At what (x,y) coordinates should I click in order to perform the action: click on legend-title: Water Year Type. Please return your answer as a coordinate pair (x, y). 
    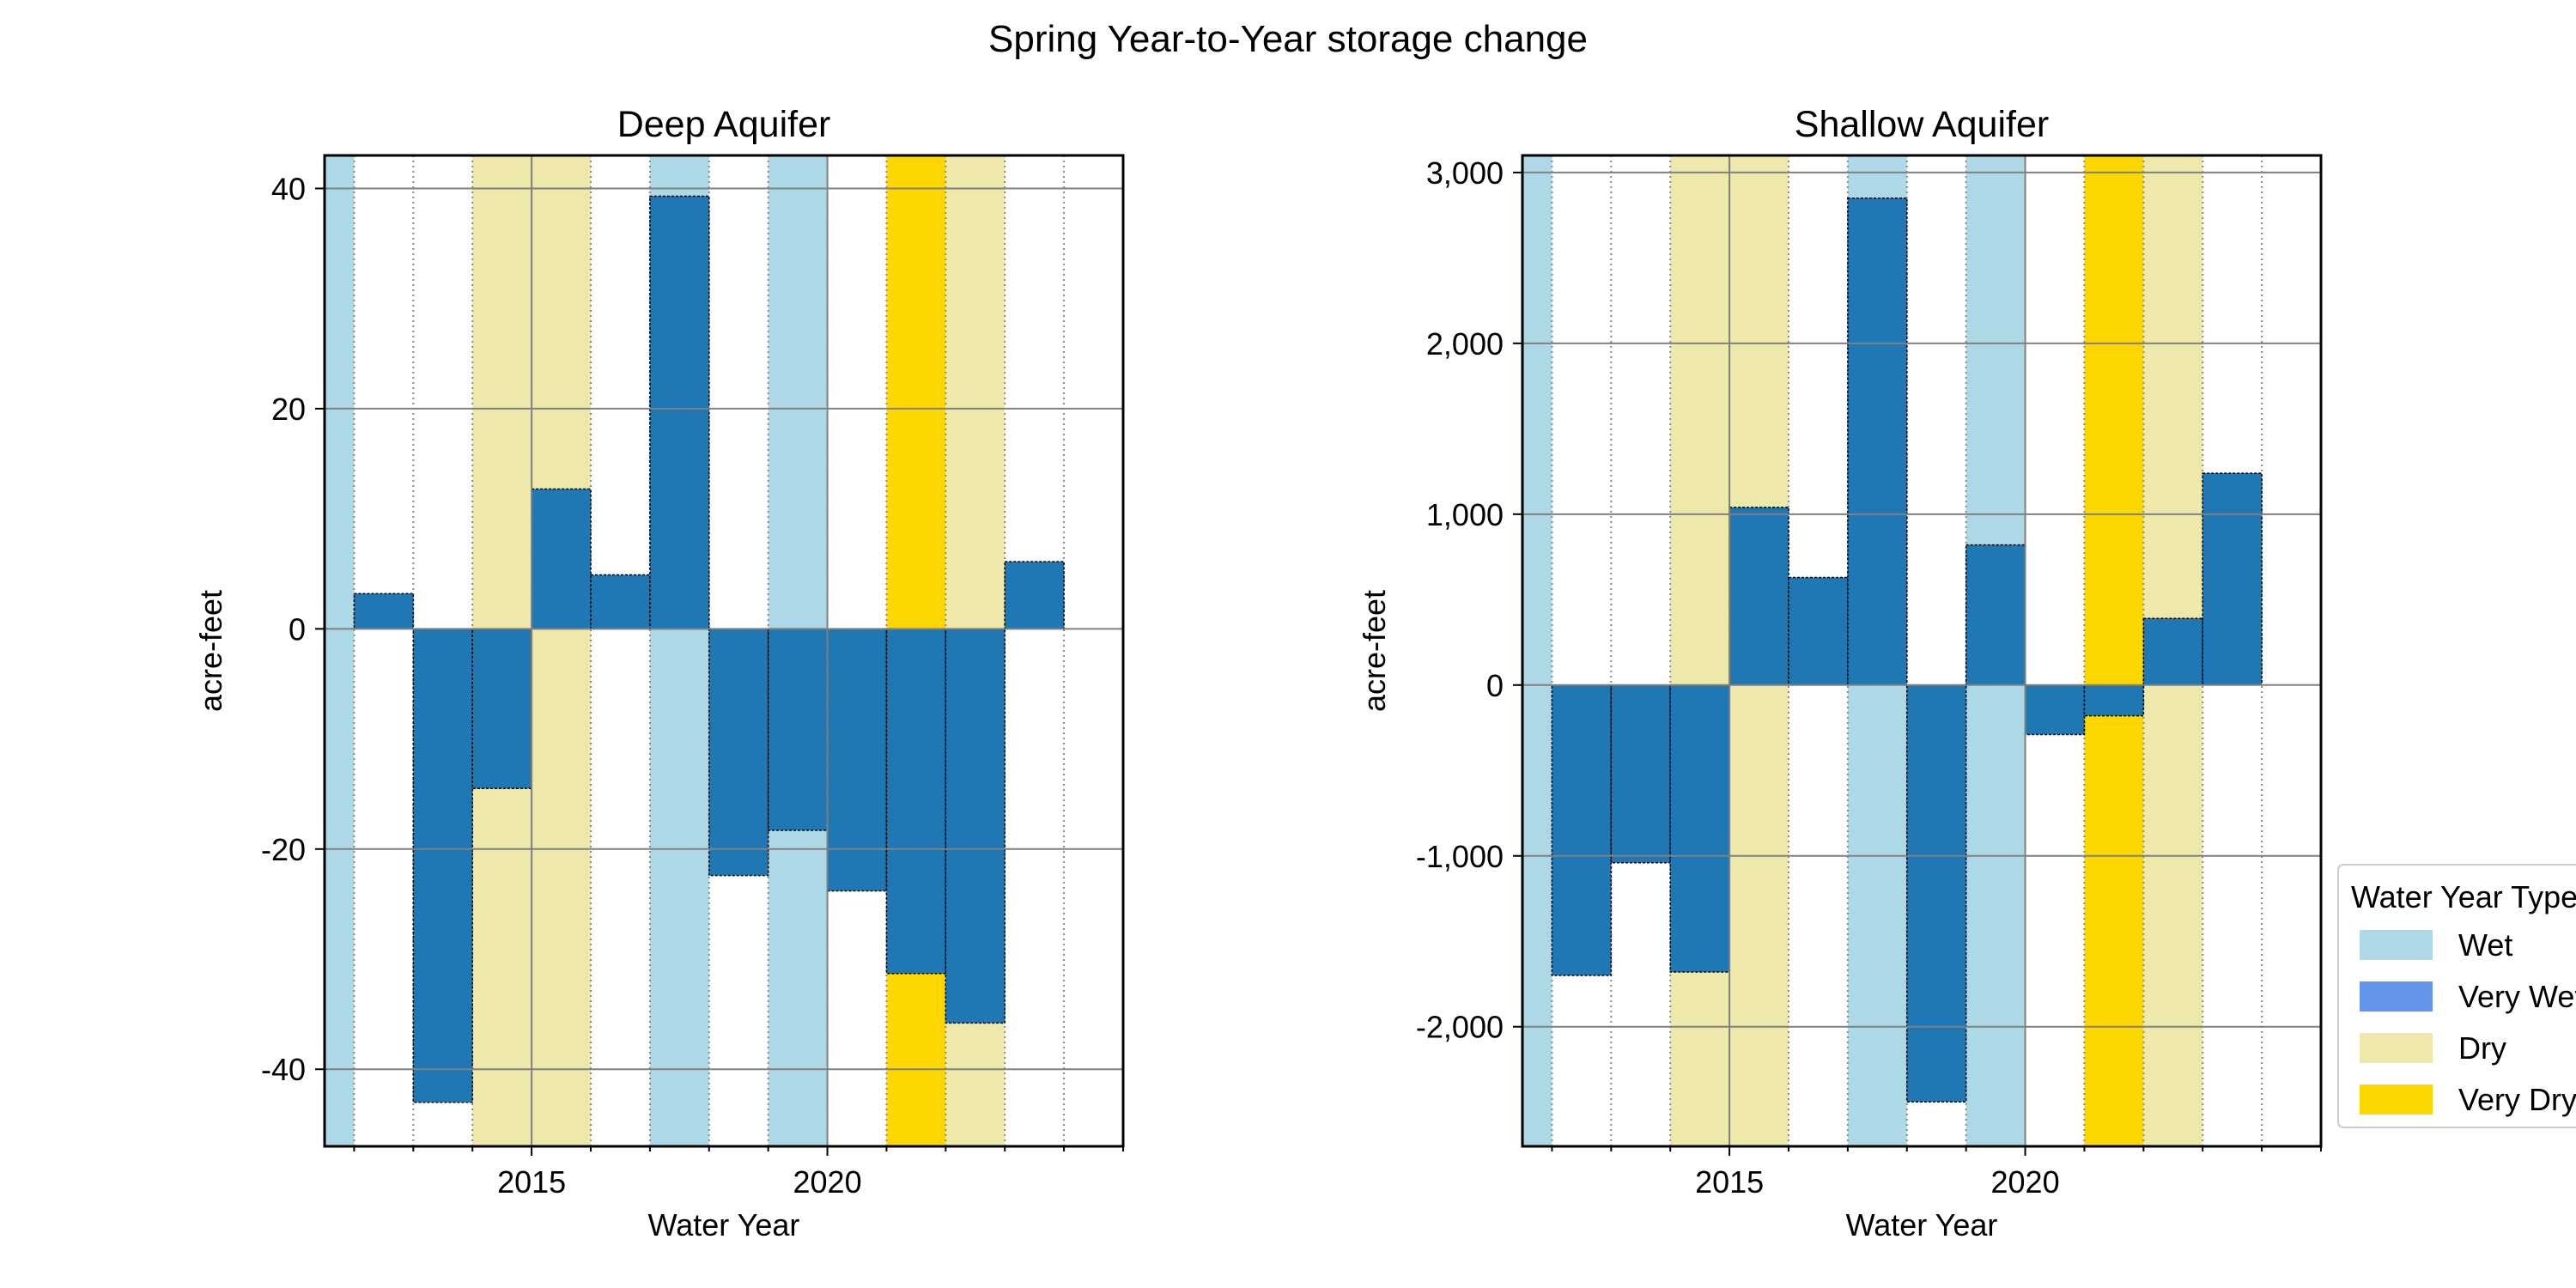
    Looking at the image, I should click on (2463, 896).